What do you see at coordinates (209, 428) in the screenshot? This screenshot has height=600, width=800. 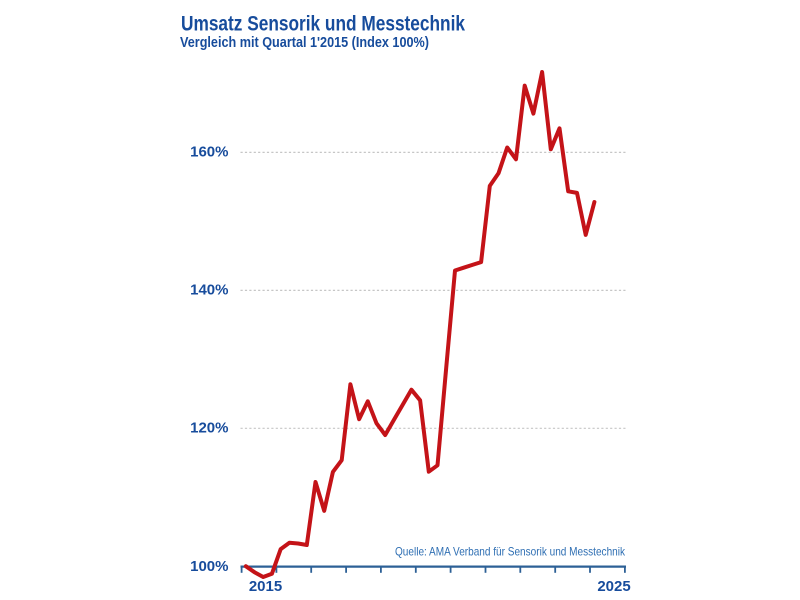 I see `svg-text: 120%` at bounding box center [209, 428].